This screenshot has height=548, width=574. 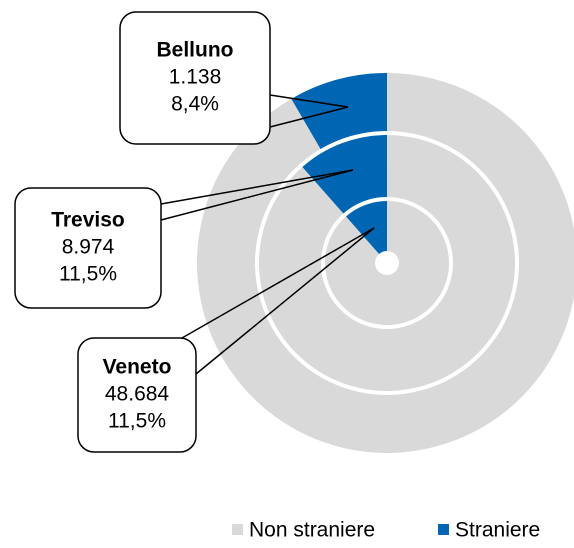 What do you see at coordinates (195, 104) in the screenshot?
I see `callout-share: 8,4%` at bounding box center [195, 104].